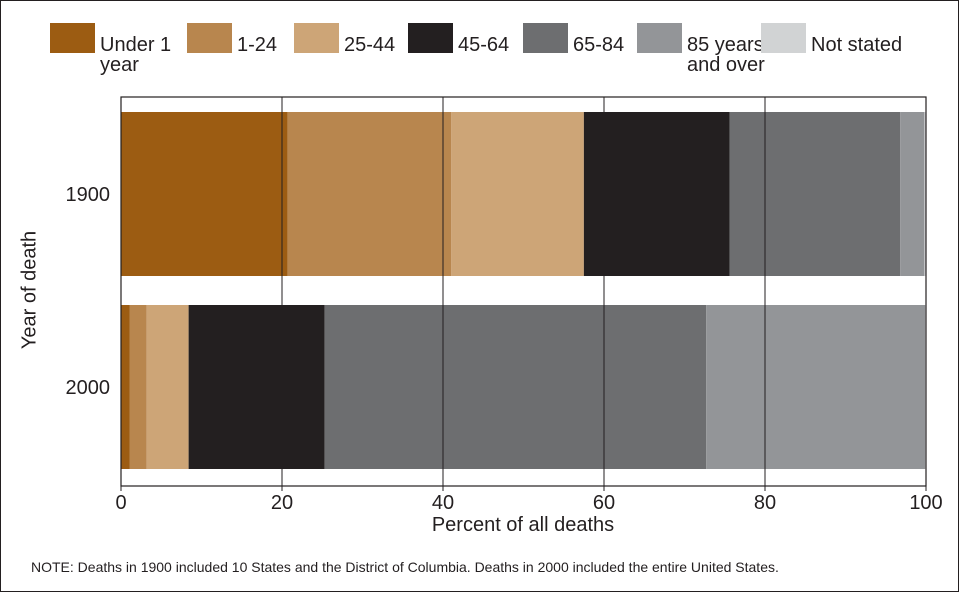 This screenshot has width=959, height=592. I want to click on legend-item-65-84: 65-84, so click(573, 39).